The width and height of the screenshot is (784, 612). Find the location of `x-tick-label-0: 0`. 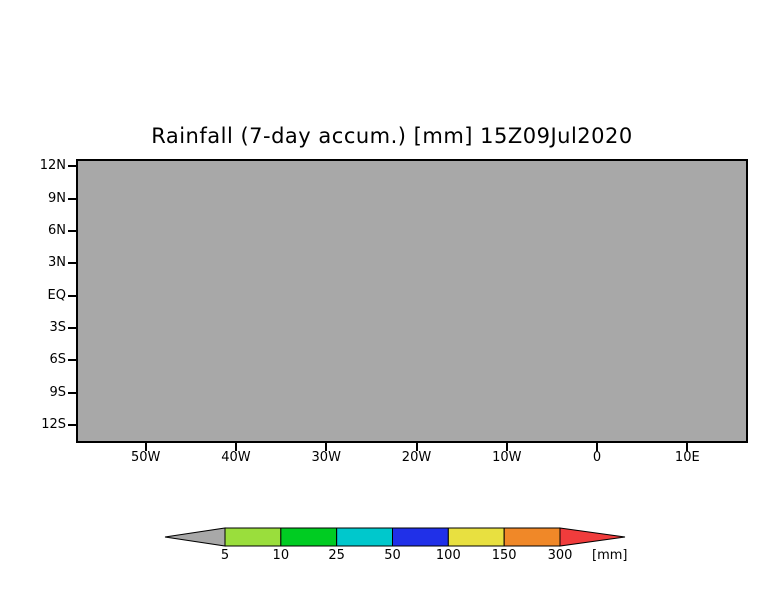

x-tick-label-0: 0 is located at coordinates (597, 457).